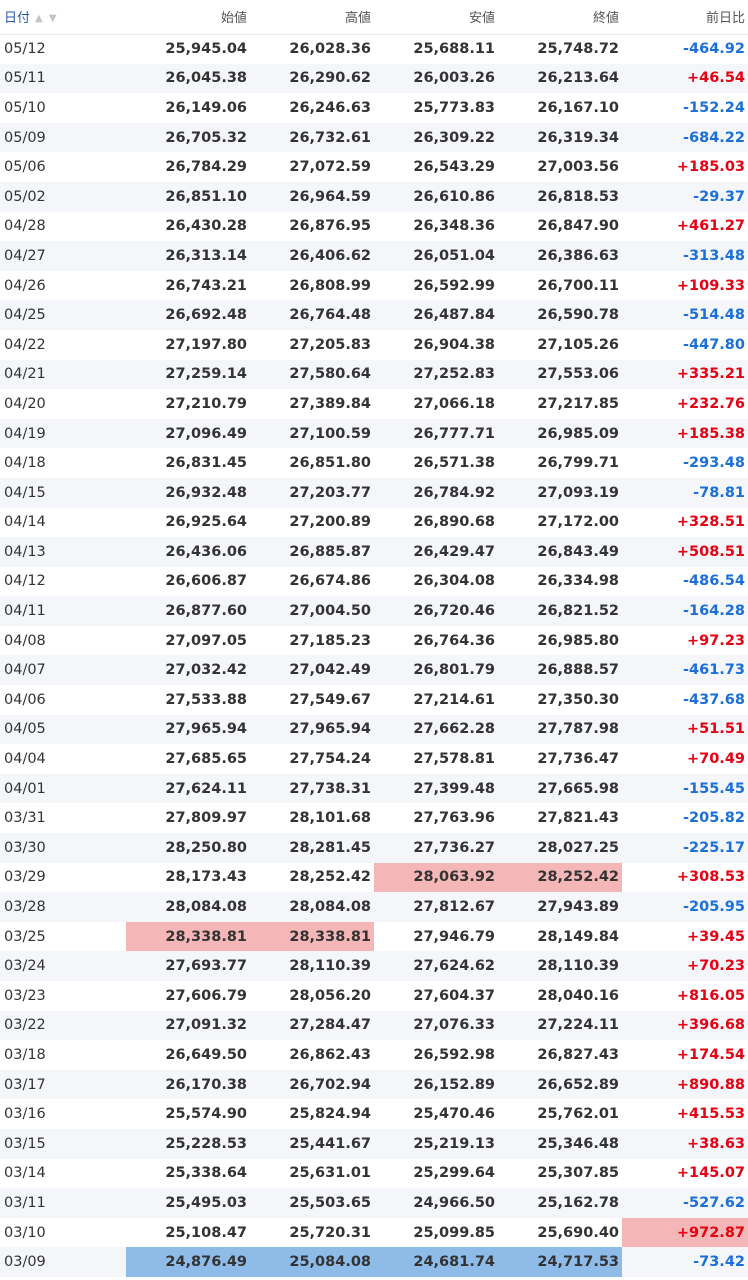  What do you see at coordinates (25, 936) in the screenshot?
I see `date-cell: 03/25` at bounding box center [25, 936].